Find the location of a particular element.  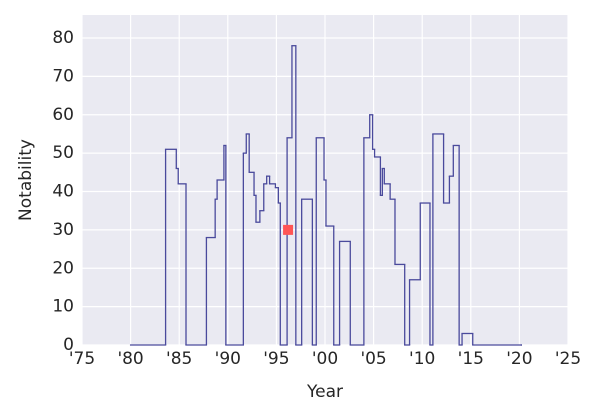

x-tick-label: '90 is located at coordinates (228, 359).